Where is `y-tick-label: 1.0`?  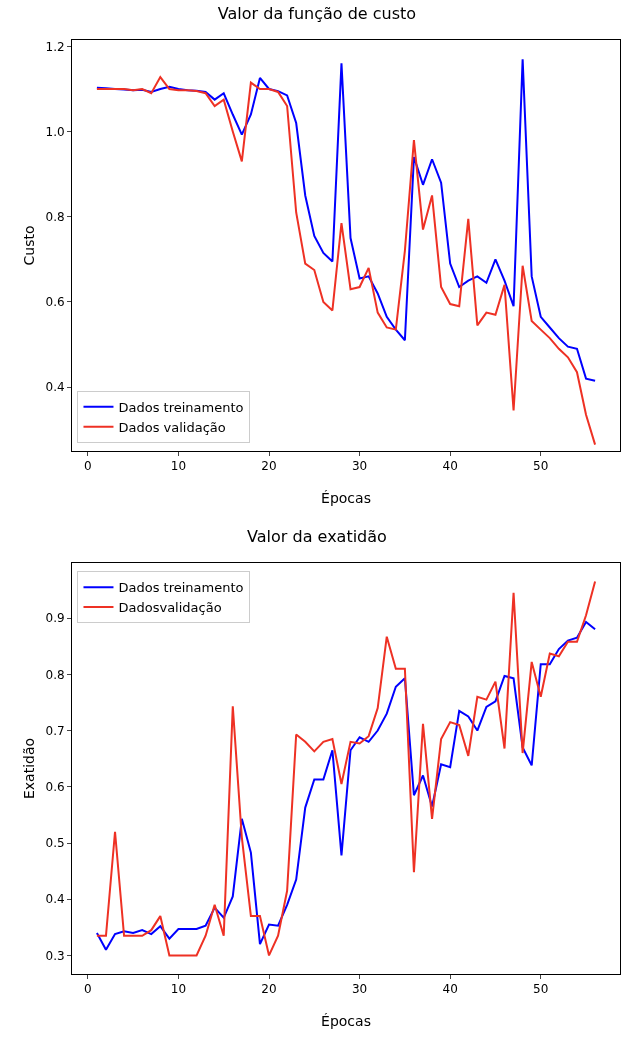
y-tick-label: 1.0 is located at coordinates (55, 131).